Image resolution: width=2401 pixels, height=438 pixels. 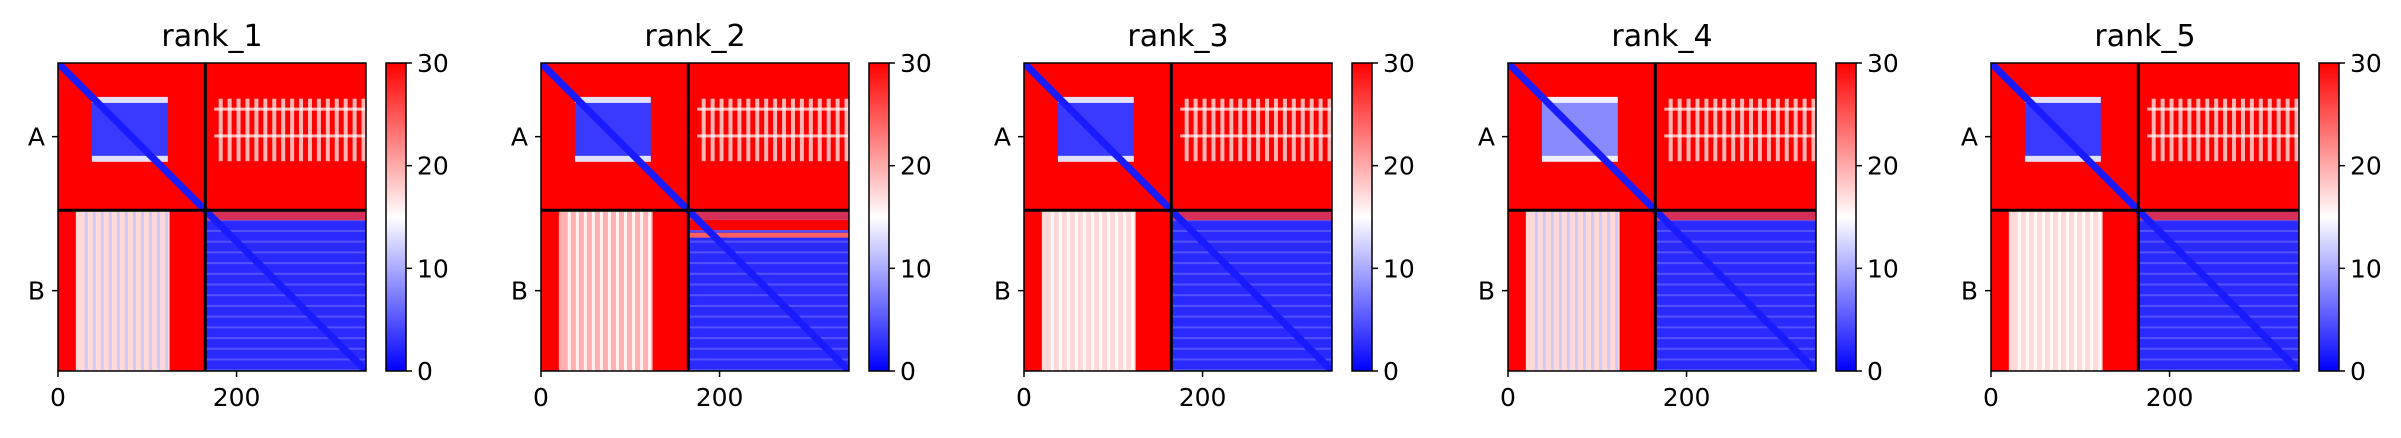 I want to click on bb-top-band, so click(x=2218, y=215).